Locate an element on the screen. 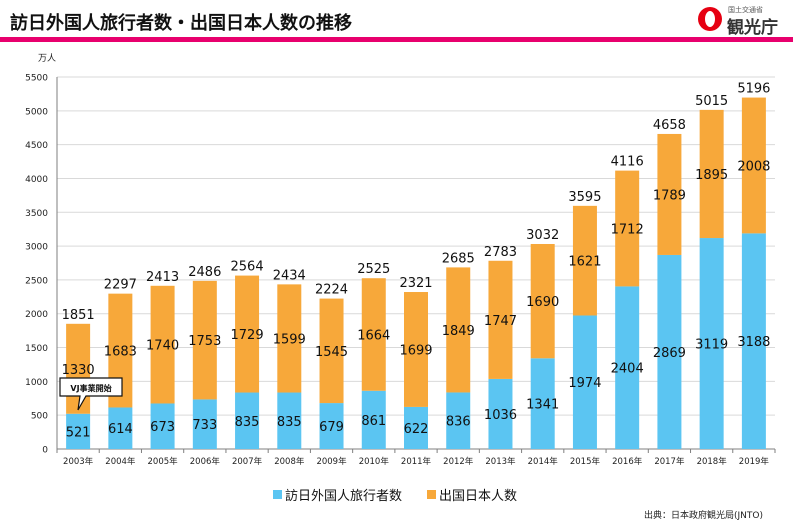 The image size is (793, 525). data-label-outbound: 1729 is located at coordinates (247, 335).